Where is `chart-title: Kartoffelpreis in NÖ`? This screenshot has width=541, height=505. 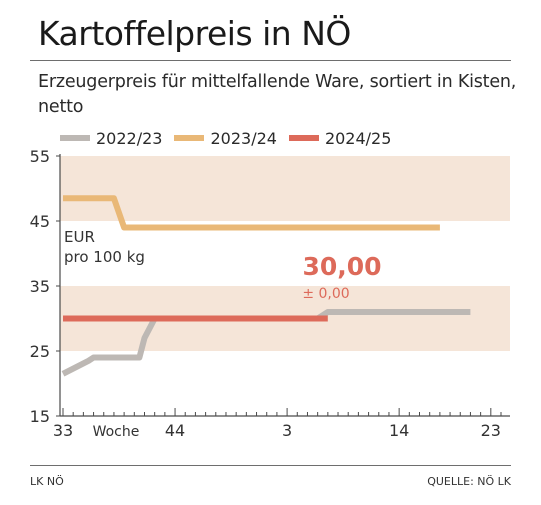
chart-title: Kartoffelpreis in NÖ is located at coordinates (194, 33).